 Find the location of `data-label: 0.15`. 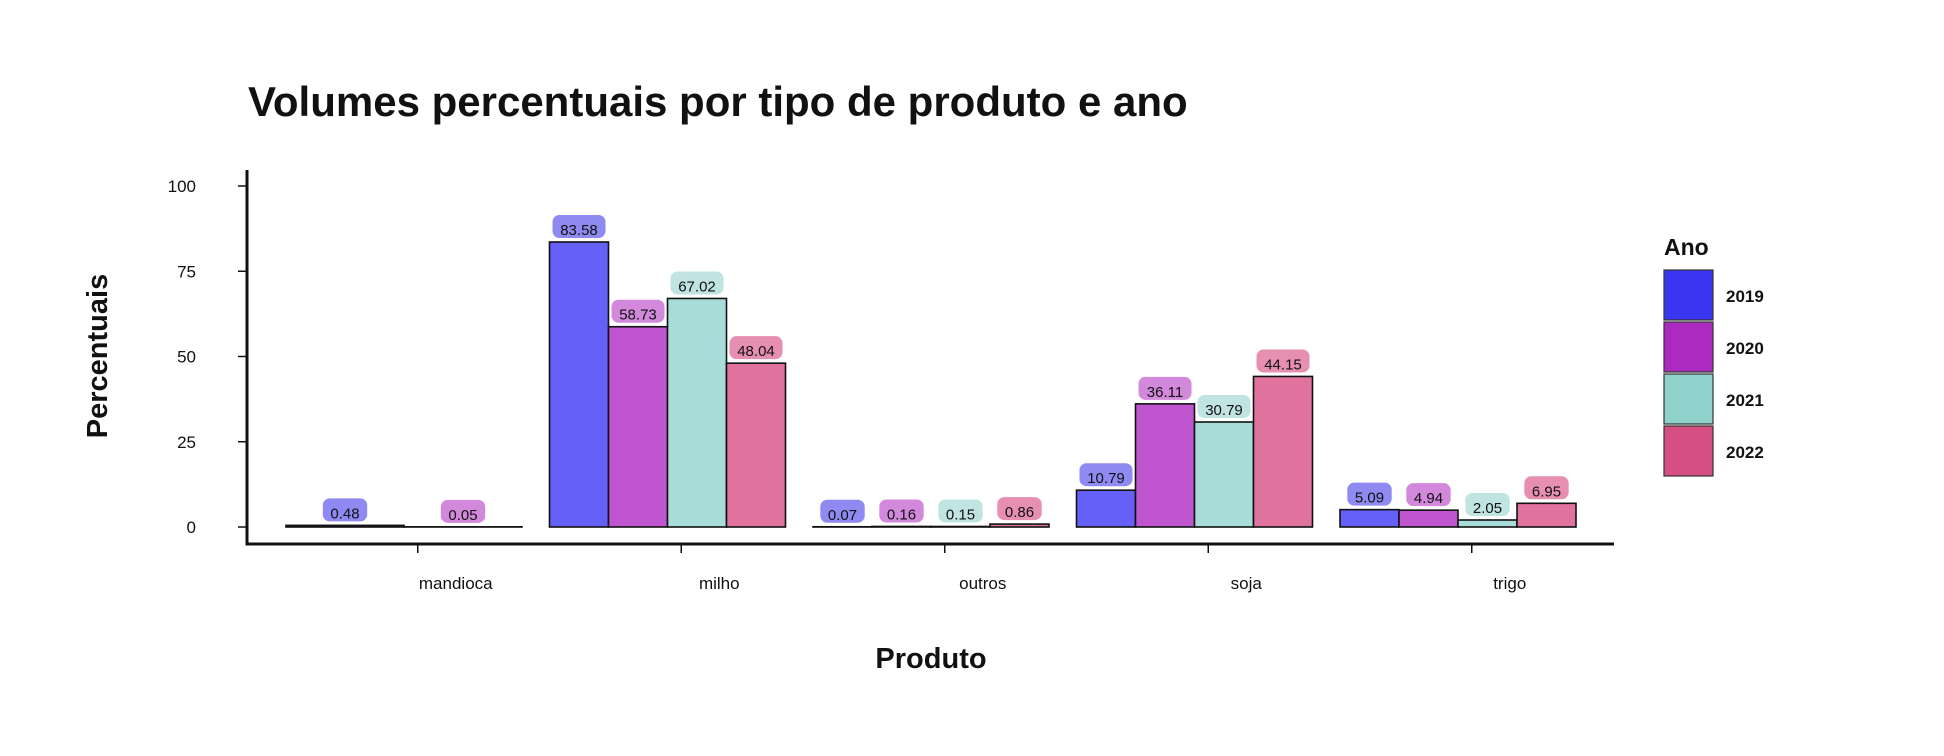

data-label: 0.15 is located at coordinates (960, 514).